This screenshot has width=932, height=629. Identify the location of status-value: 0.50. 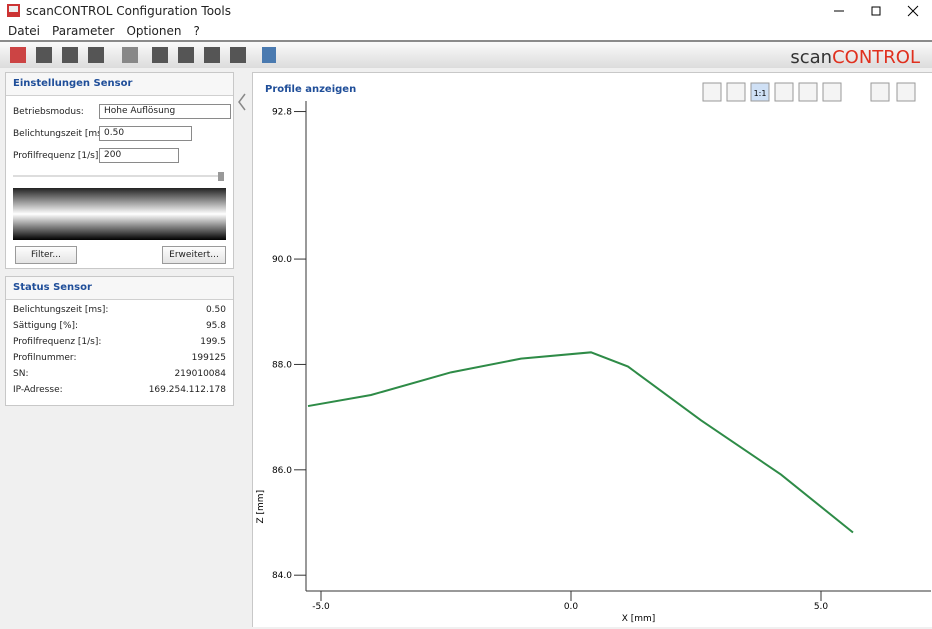
(215, 310).